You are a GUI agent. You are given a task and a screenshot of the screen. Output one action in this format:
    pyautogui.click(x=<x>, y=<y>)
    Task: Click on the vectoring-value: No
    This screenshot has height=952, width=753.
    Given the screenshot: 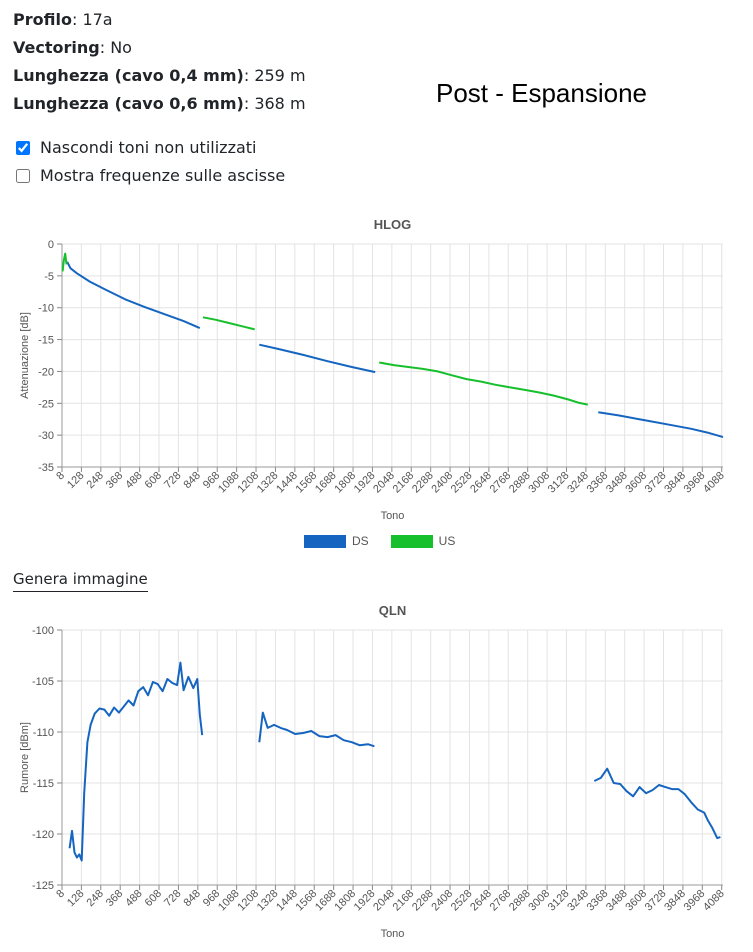 What is the action you would take?
    pyautogui.click(x=121, y=47)
    